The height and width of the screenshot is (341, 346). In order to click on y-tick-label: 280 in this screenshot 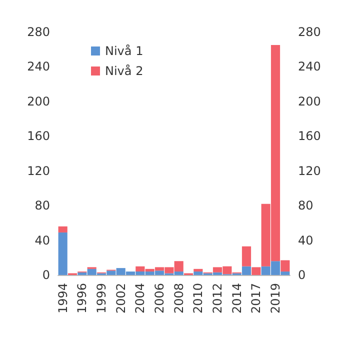, I will do `click(38, 32)`.